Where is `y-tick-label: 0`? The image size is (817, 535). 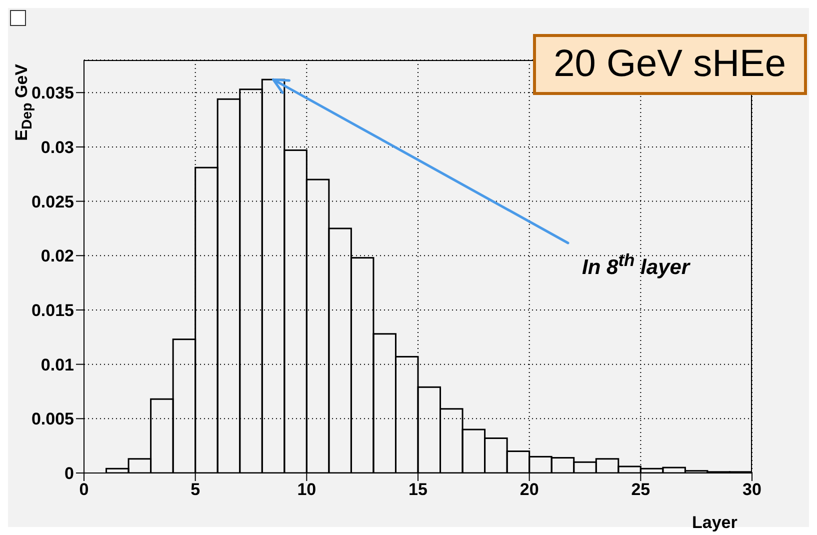
y-tick-label: 0 is located at coordinates (69, 474).